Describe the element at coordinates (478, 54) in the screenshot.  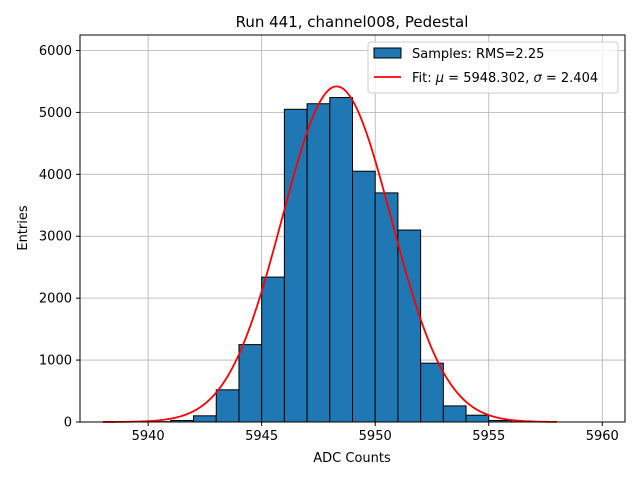
I see `legend-histogram-label: Samples: RMS=2.25` at that location.